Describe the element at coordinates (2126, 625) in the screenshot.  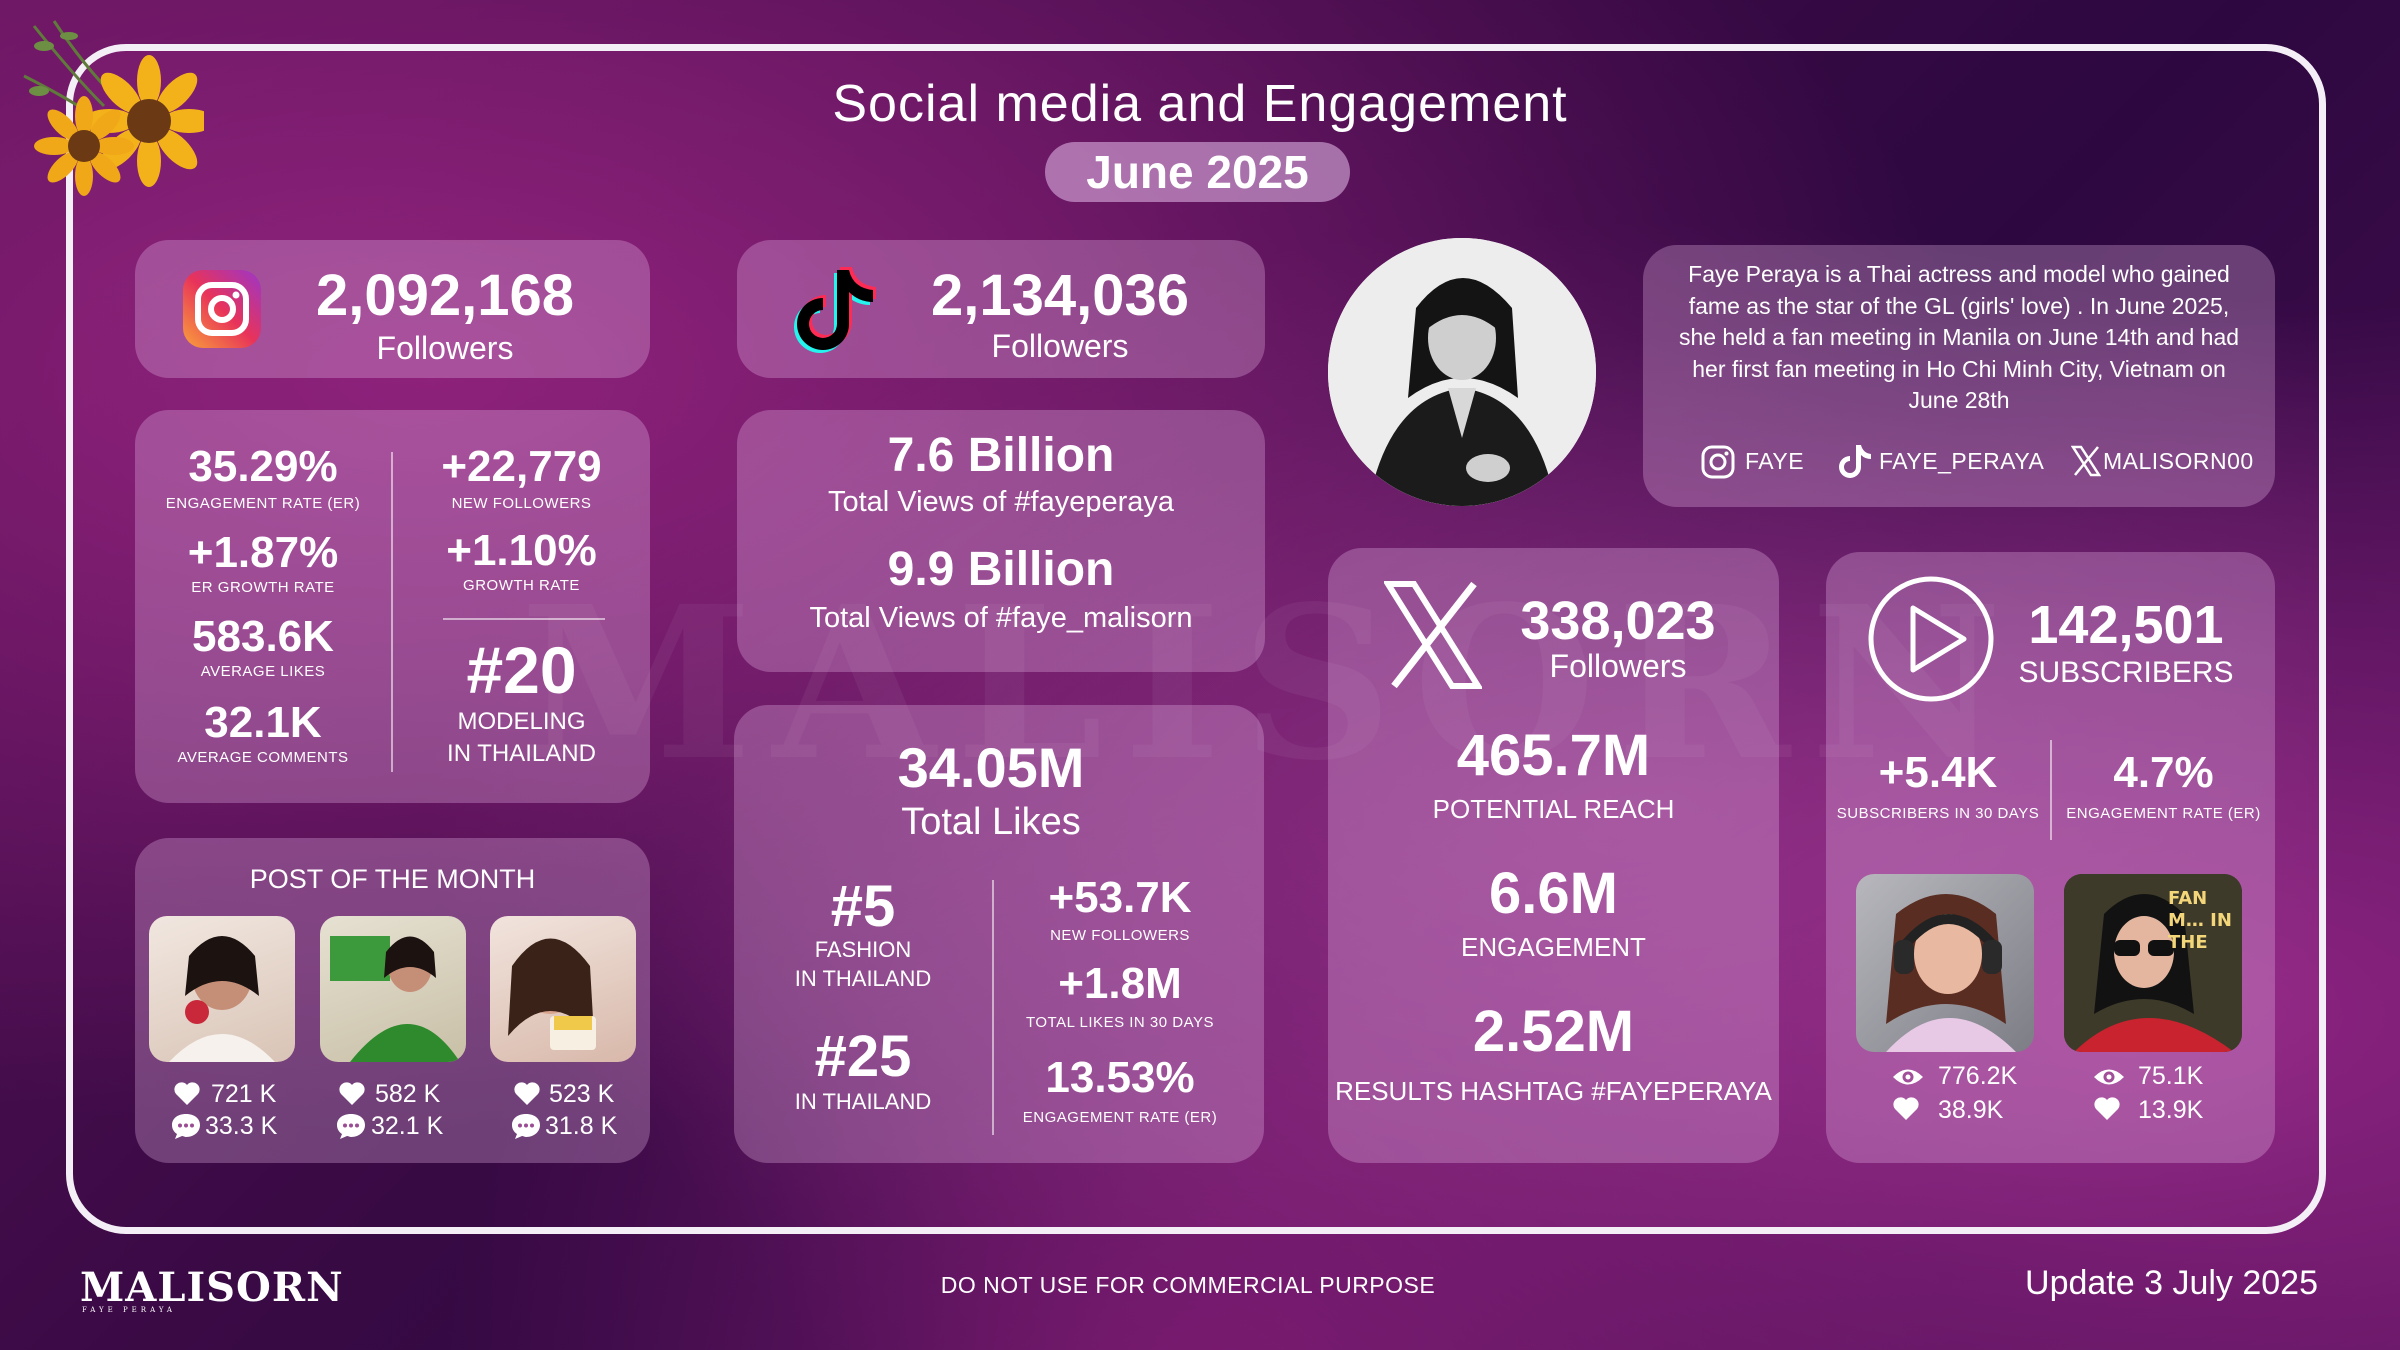
I see `youtube-subscribers-count: 142,501` at that location.